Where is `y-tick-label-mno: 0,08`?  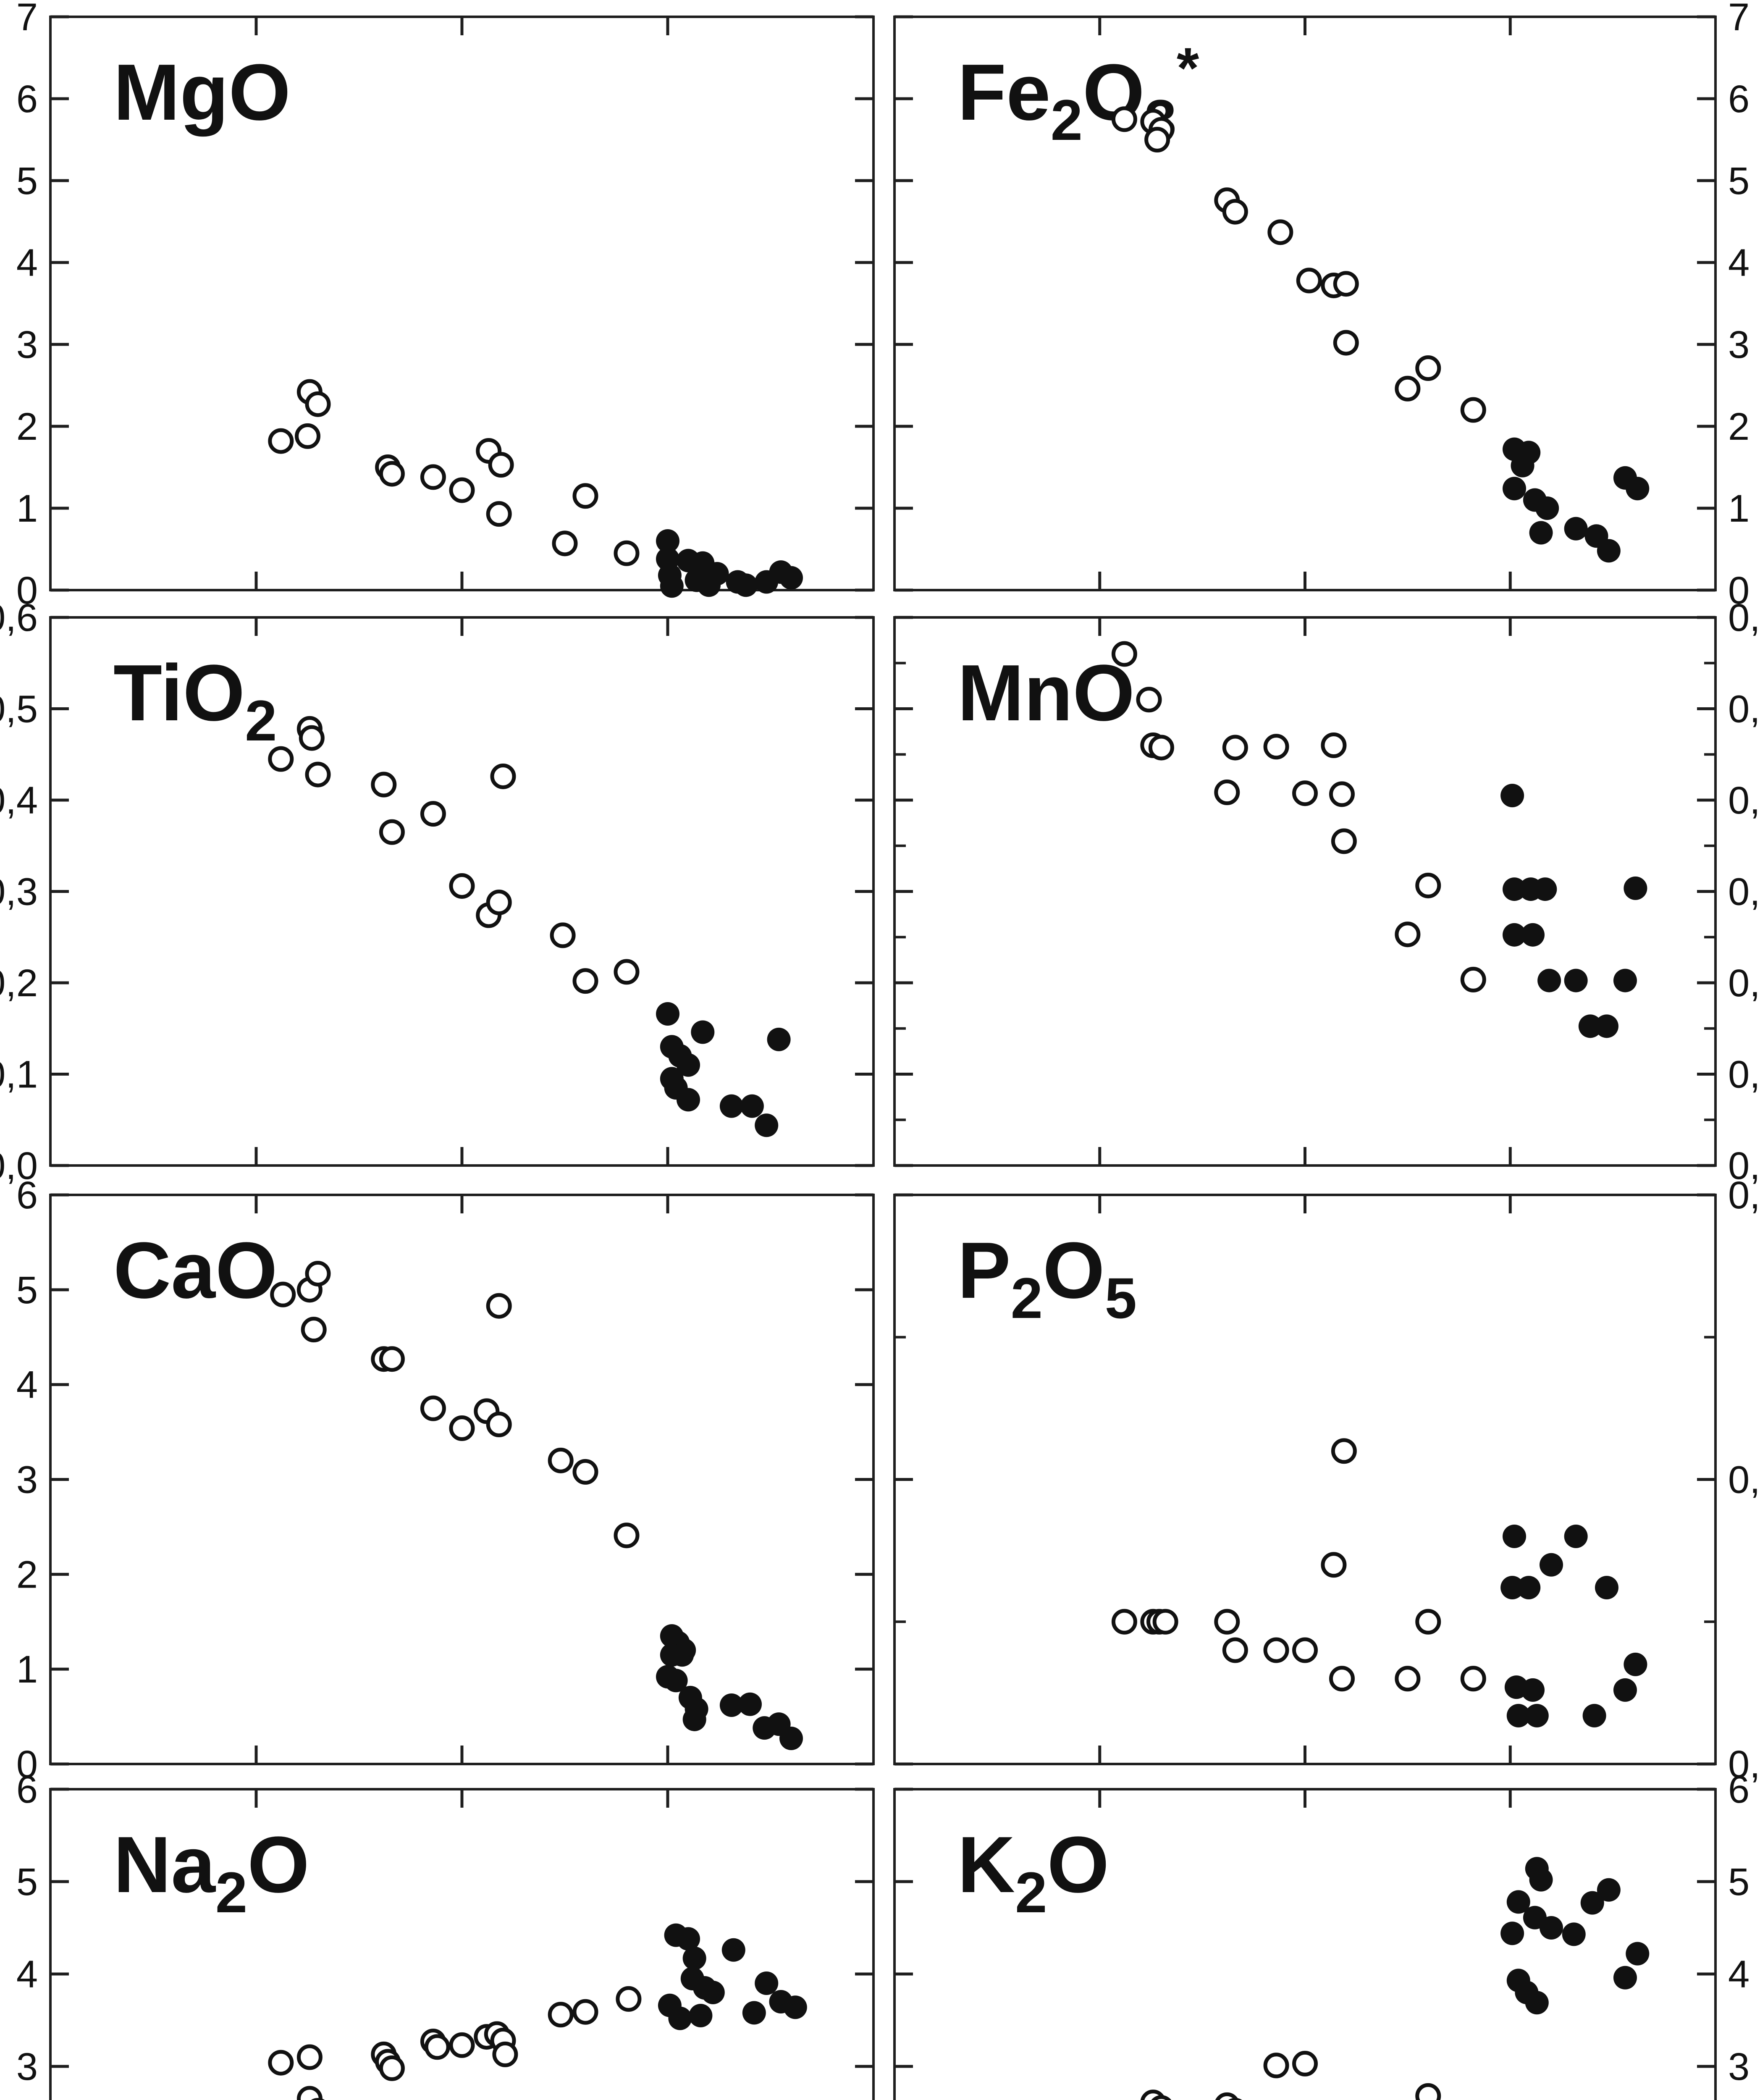 y-tick-label-mno: 0,08 is located at coordinates (1744, 800).